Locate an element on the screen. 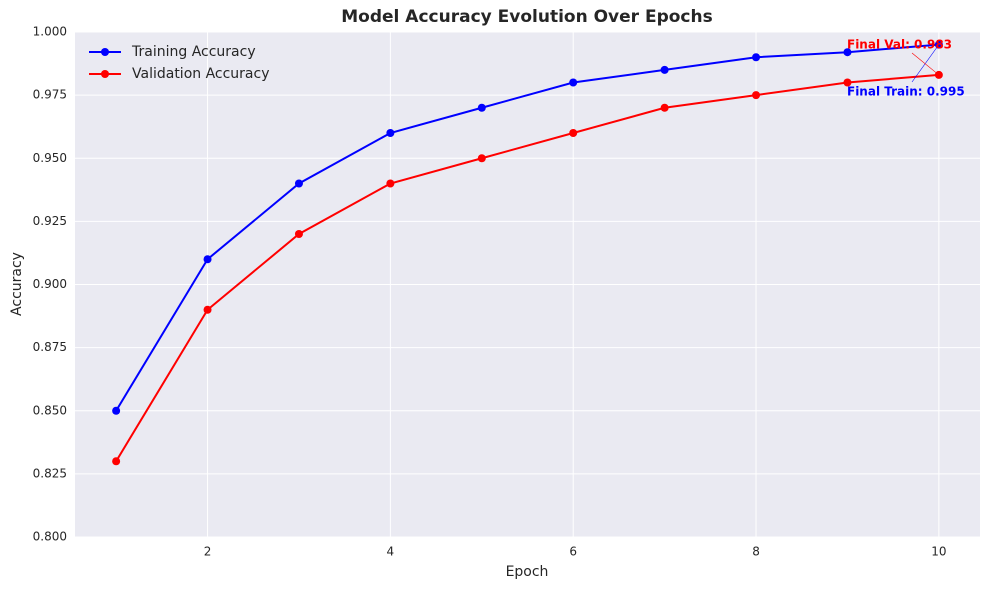 The width and height of the screenshot is (989, 590). y-tick-label: 0.800 is located at coordinates (50, 537).